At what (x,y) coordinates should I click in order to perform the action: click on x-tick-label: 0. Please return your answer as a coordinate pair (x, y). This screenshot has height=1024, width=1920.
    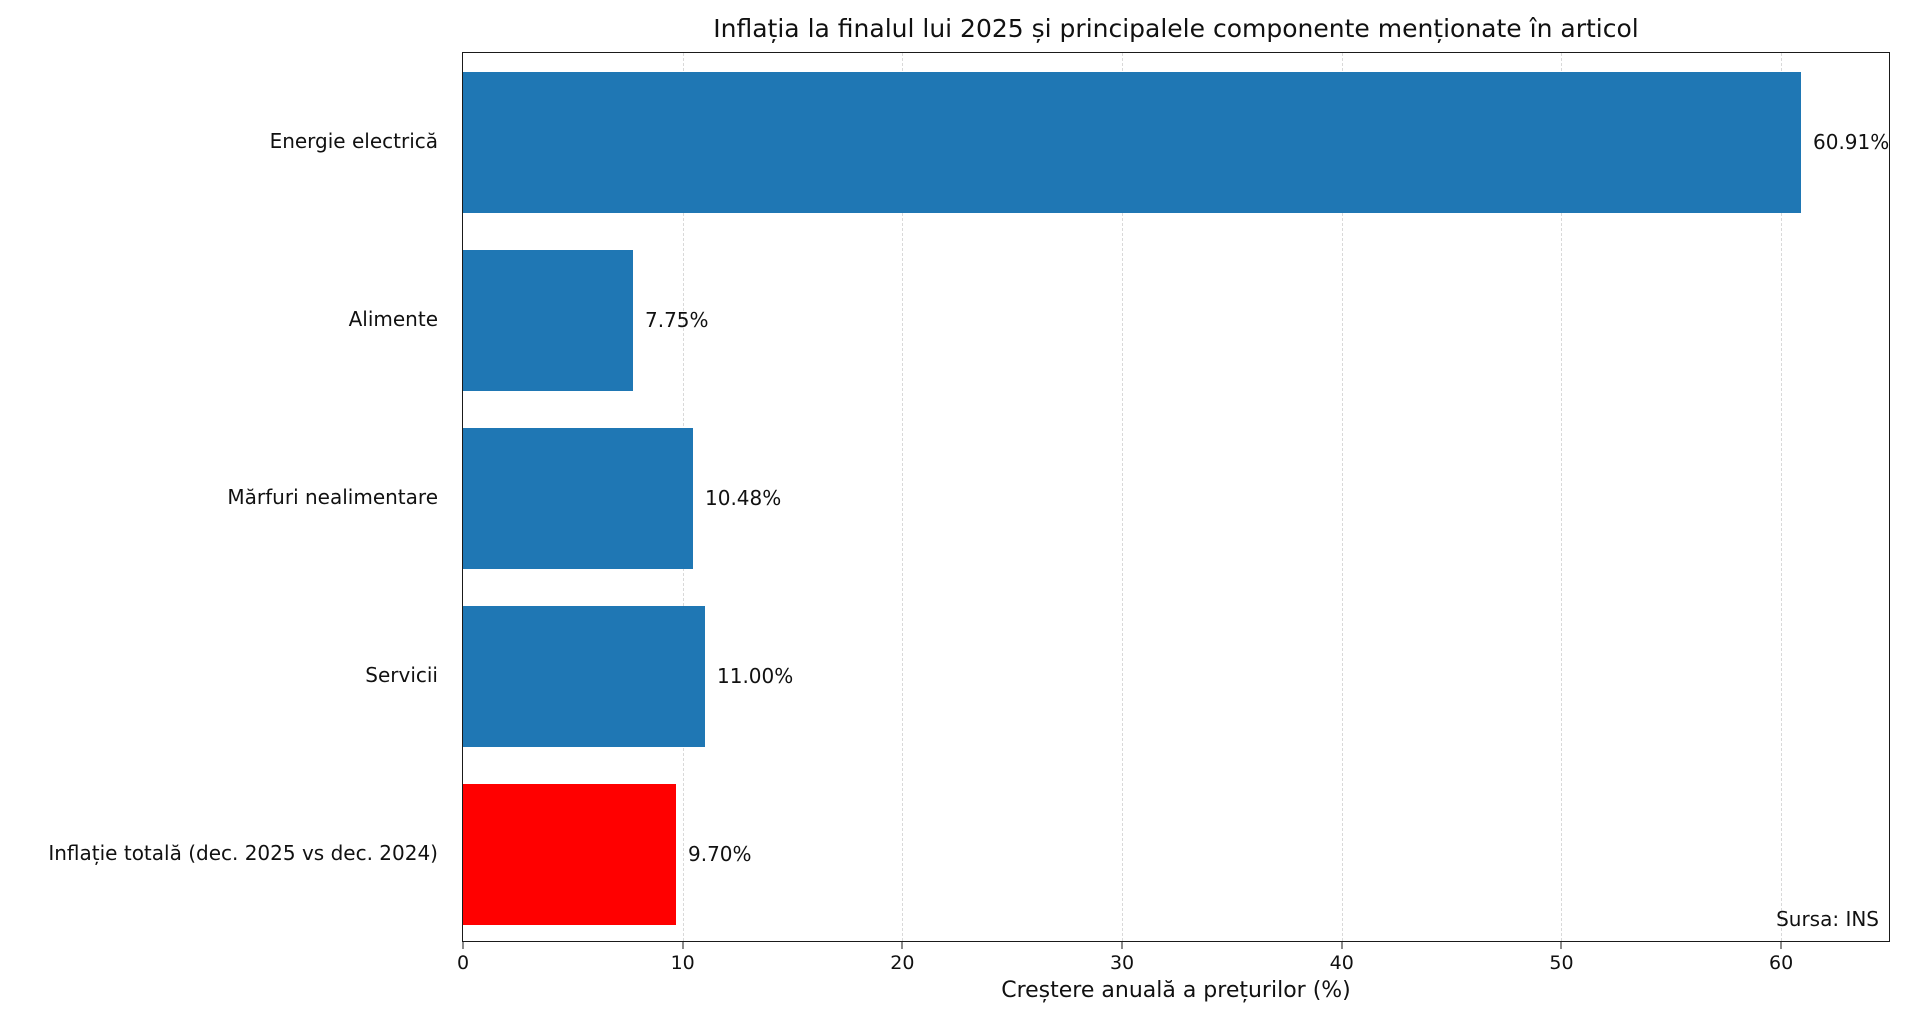
    Looking at the image, I should click on (463, 963).